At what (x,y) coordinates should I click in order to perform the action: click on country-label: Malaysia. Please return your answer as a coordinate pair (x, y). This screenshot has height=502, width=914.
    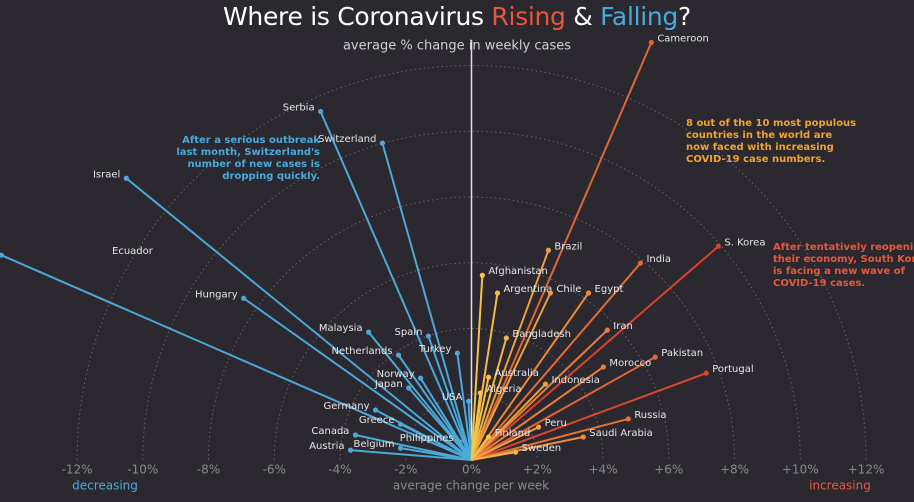
    Looking at the image, I should click on (341, 328).